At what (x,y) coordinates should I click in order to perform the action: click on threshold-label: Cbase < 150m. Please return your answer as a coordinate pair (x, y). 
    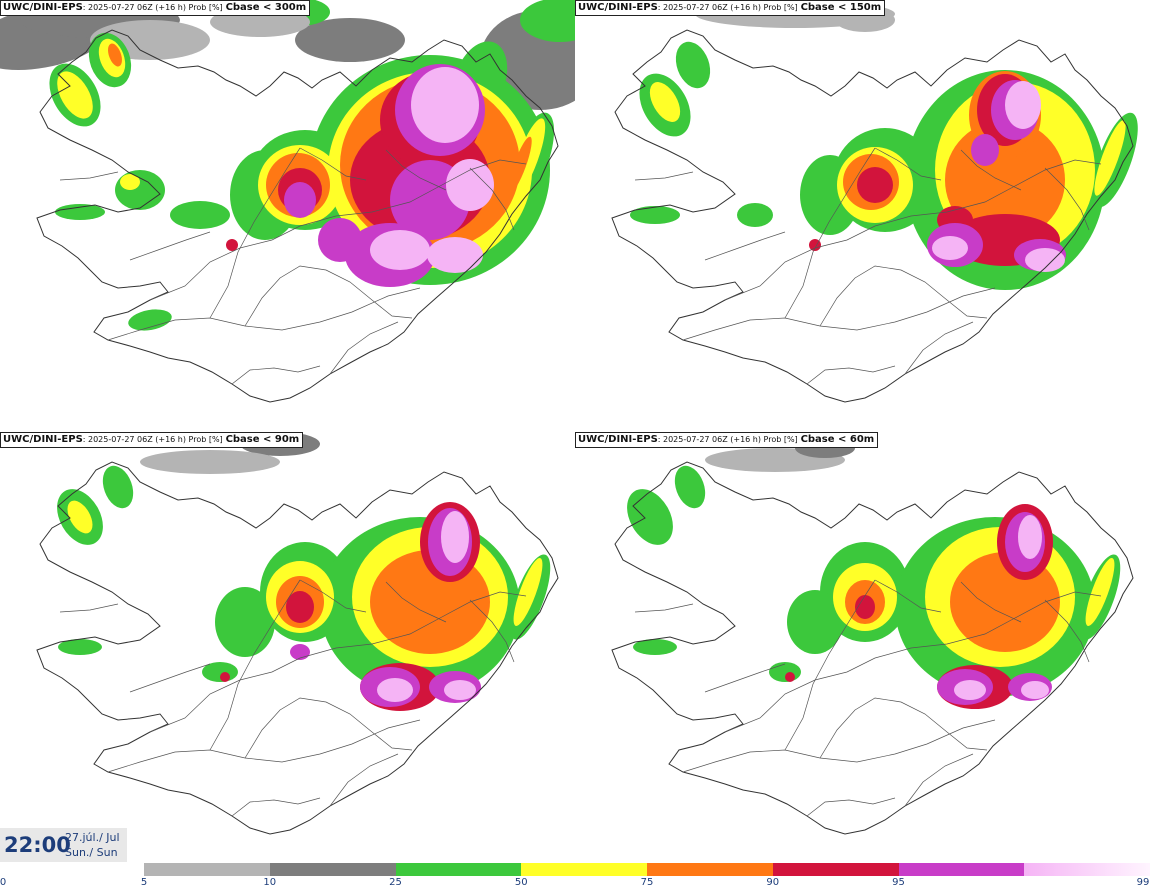
    Looking at the image, I should click on (841, 7).